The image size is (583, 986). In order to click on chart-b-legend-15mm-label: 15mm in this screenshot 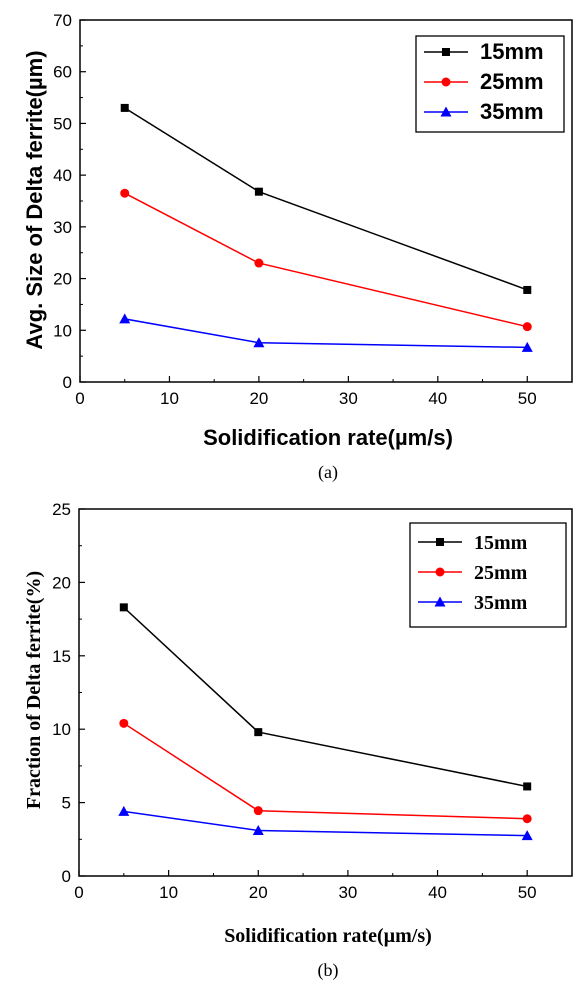, I will do `click(501, 543)`.